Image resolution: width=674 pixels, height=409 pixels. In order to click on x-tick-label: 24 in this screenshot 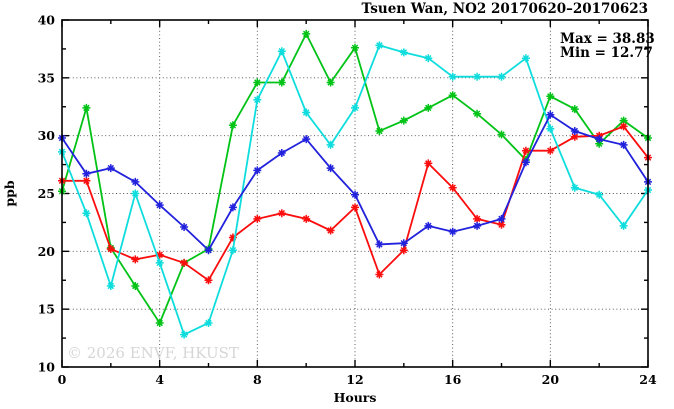, I will do `click(648, 379)`.